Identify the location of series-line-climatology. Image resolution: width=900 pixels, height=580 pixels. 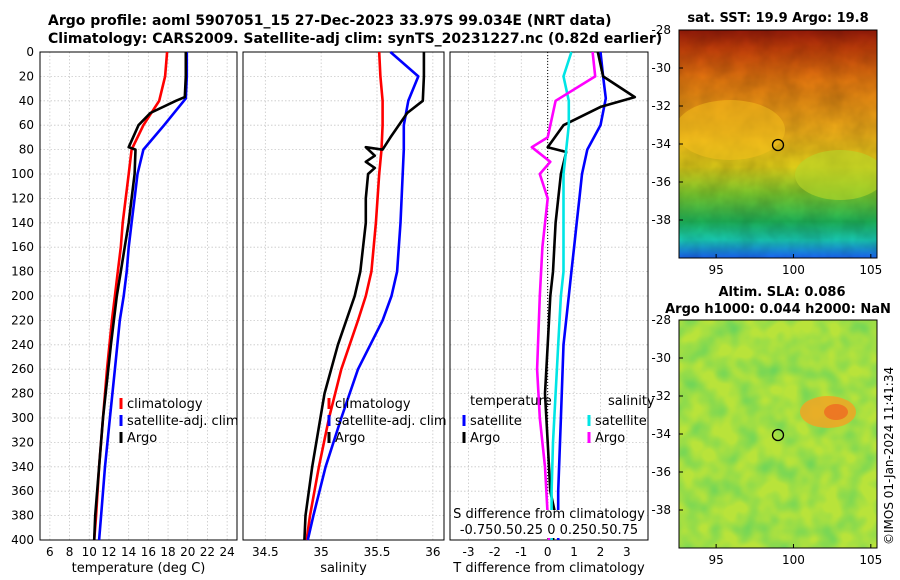
(344, 296).